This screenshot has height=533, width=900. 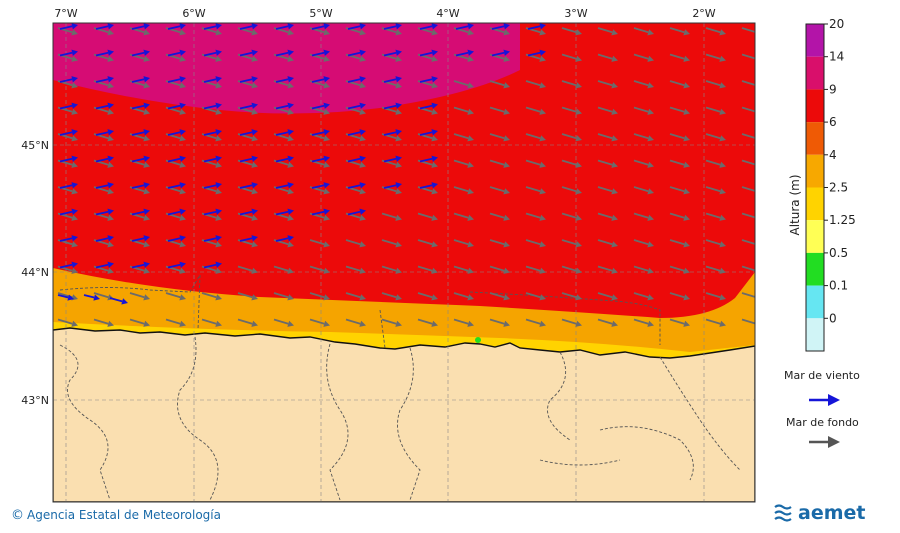 What do you see at coordinates (35, 400) in the screenshot?
I see `lat-tick: 43°N` at bounding box center [35, 400].